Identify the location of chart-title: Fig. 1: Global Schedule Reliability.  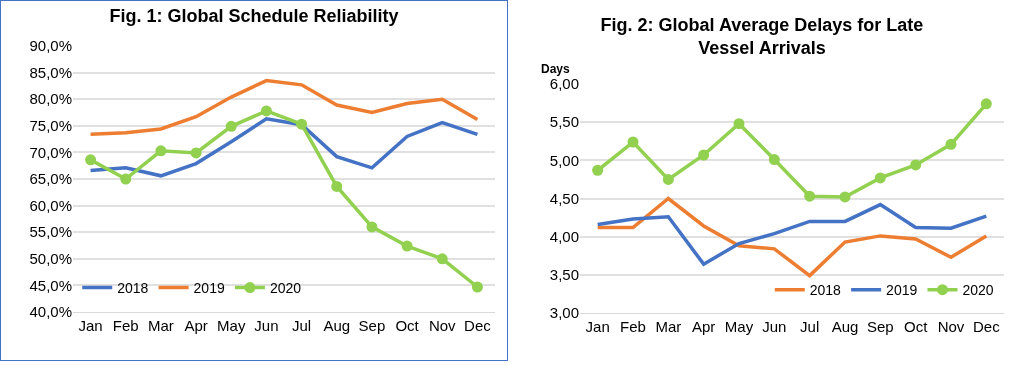
(254, 15).